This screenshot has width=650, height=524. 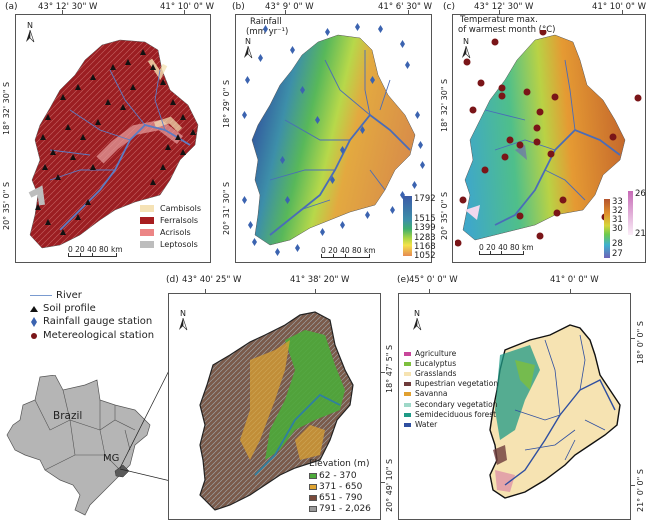 I want to click on soil-map, so click(x=113, y=144).